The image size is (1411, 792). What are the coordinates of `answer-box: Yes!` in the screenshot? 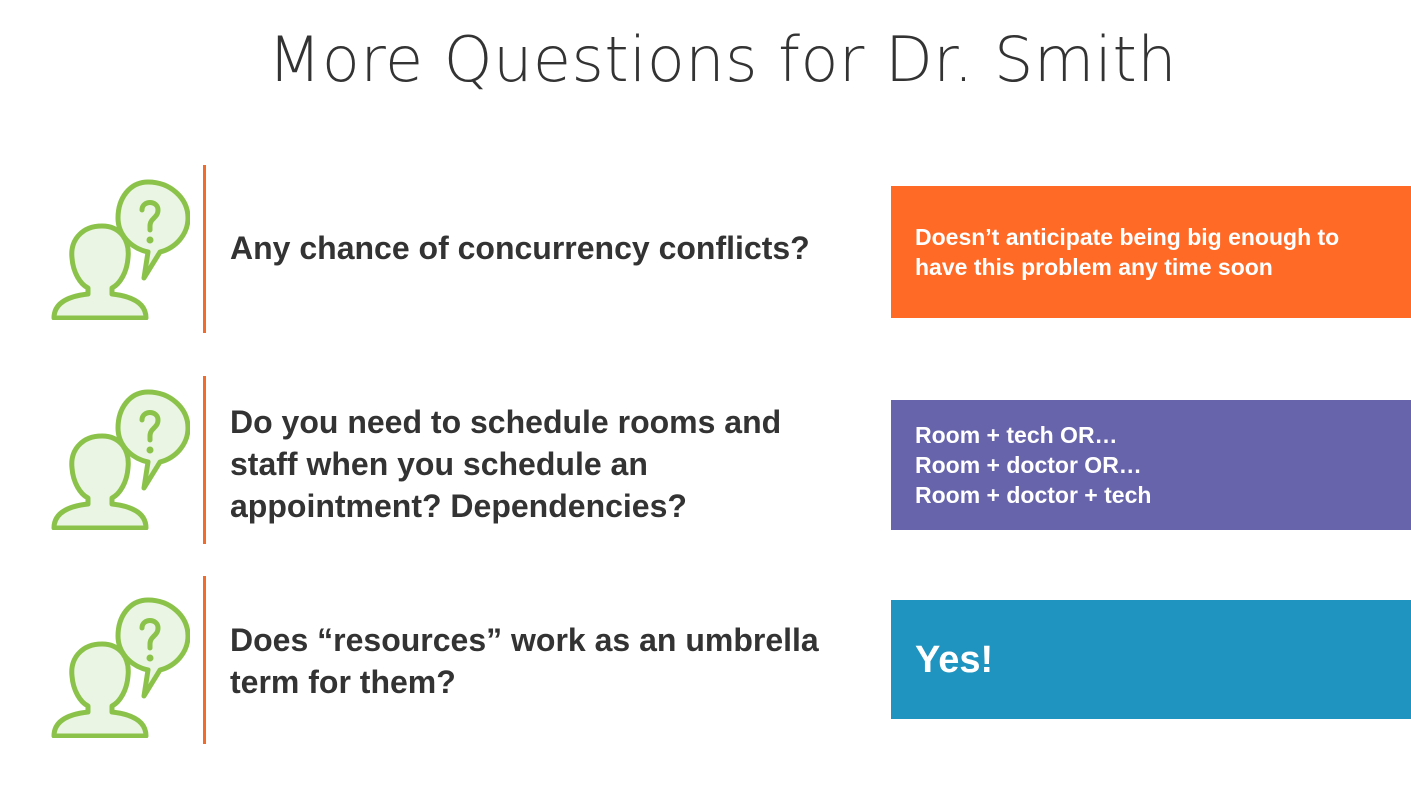 It's located at (1151, 659).